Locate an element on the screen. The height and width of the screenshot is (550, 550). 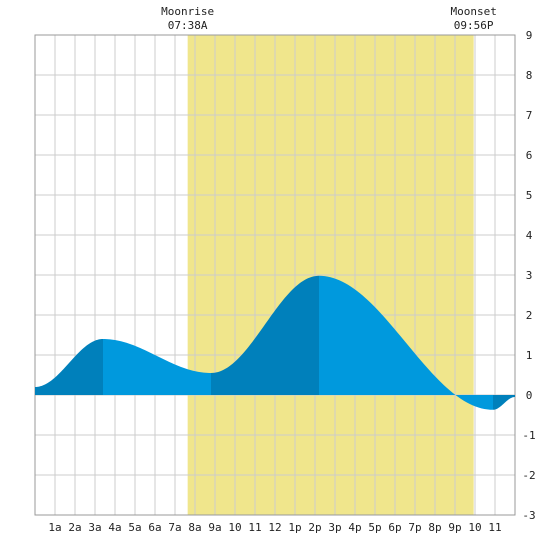
x-tick-label: 9a is located at coordinates (214, 527).